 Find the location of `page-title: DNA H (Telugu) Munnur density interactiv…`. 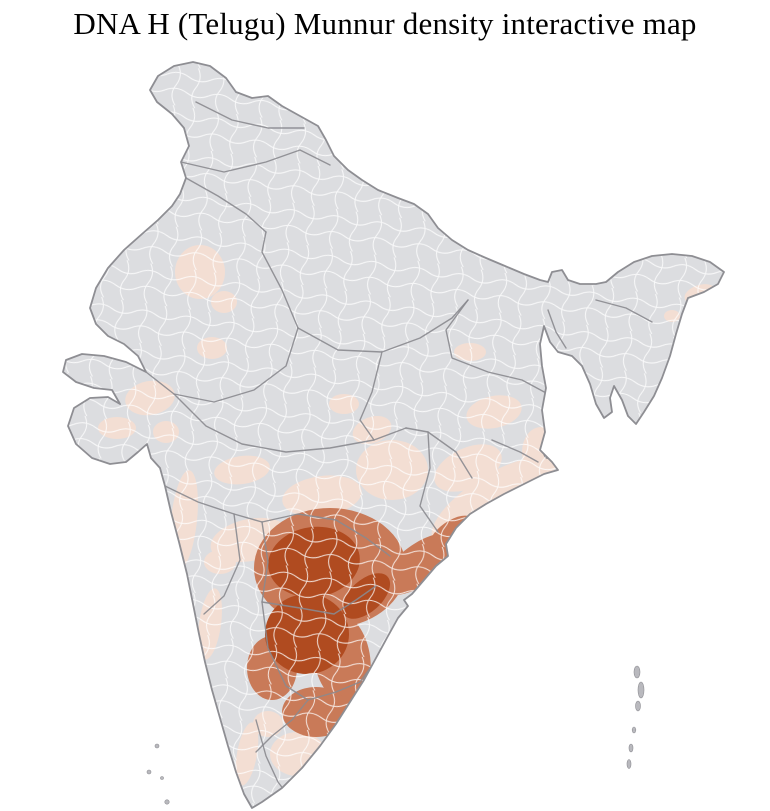

page-title: DNA H (Telugu) Munnur density interactiv… is located at coordinates (385, 23).